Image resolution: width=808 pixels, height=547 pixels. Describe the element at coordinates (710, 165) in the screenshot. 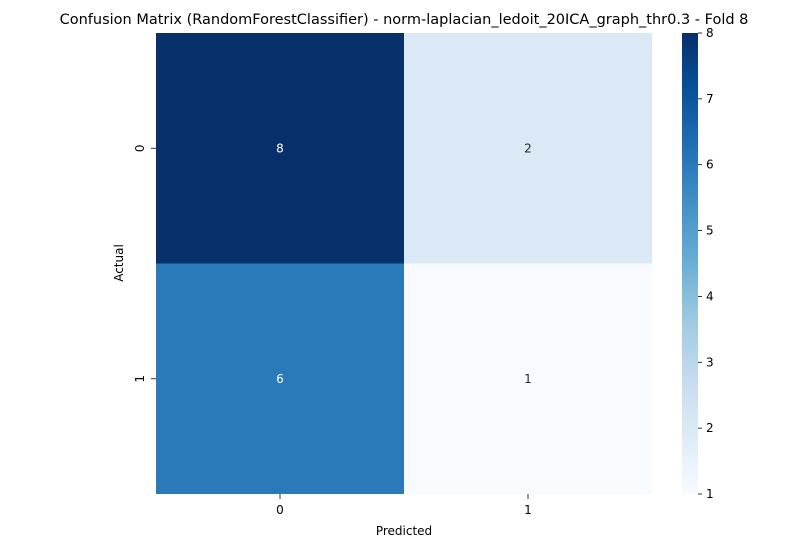

I see `colorbar-tick-label: 6` at that location.